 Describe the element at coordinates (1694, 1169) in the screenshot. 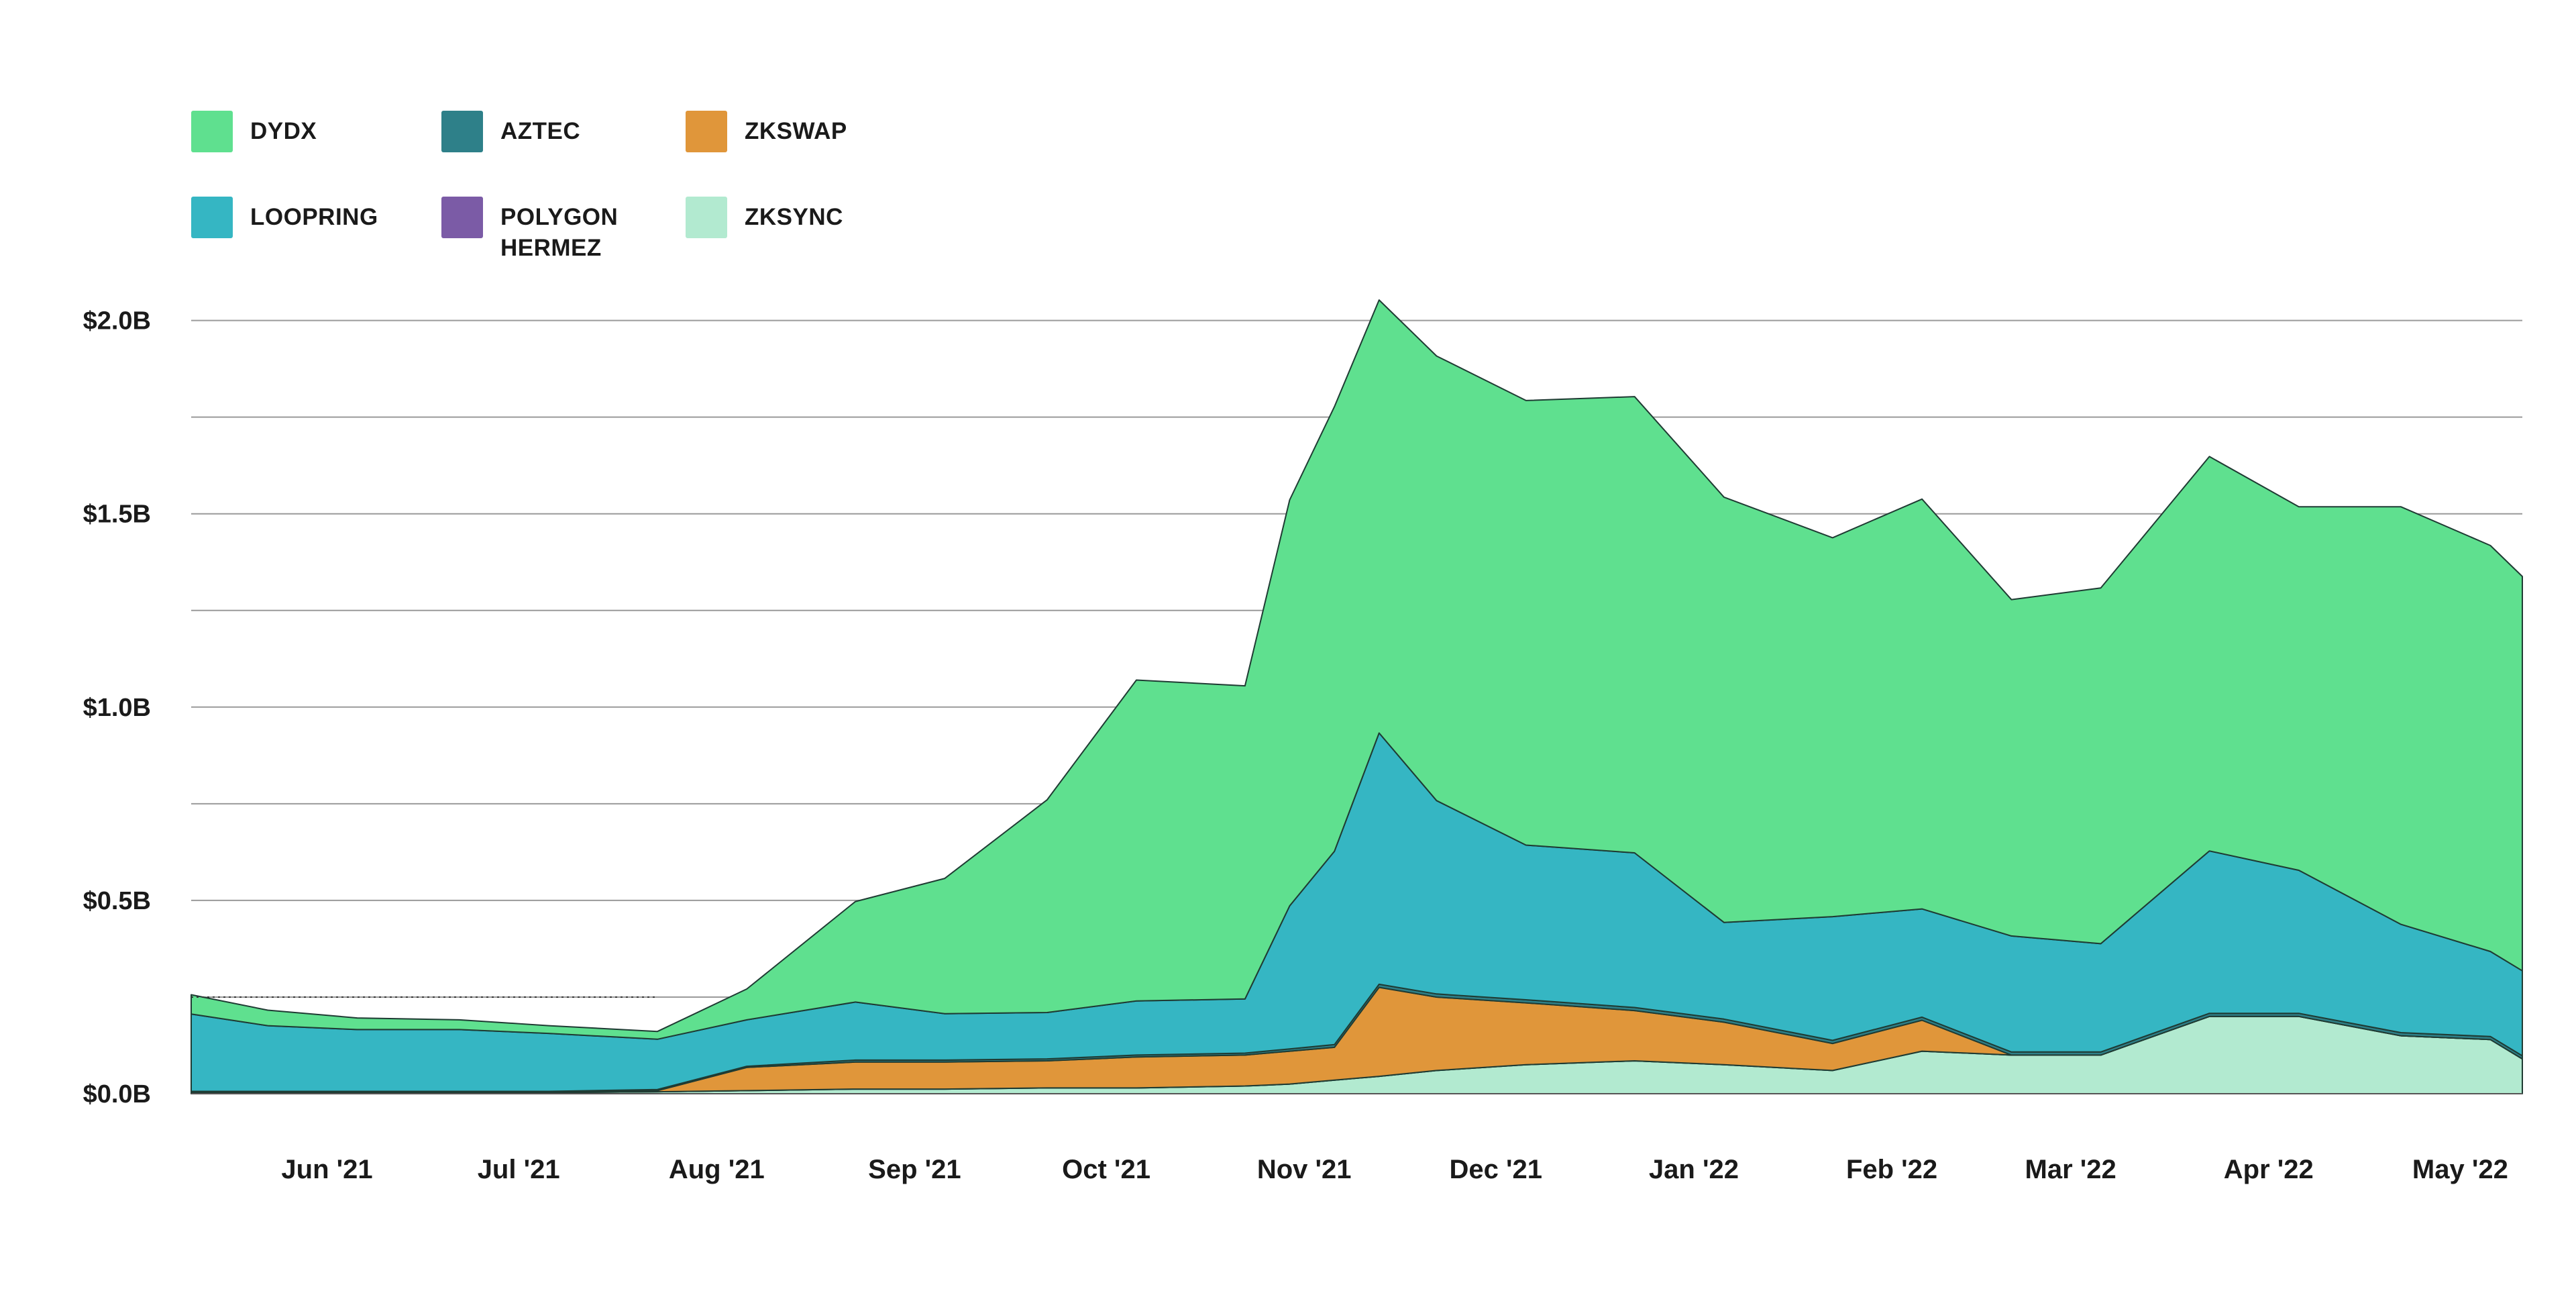

I see `x-tick-label: Jan '22` at that location.